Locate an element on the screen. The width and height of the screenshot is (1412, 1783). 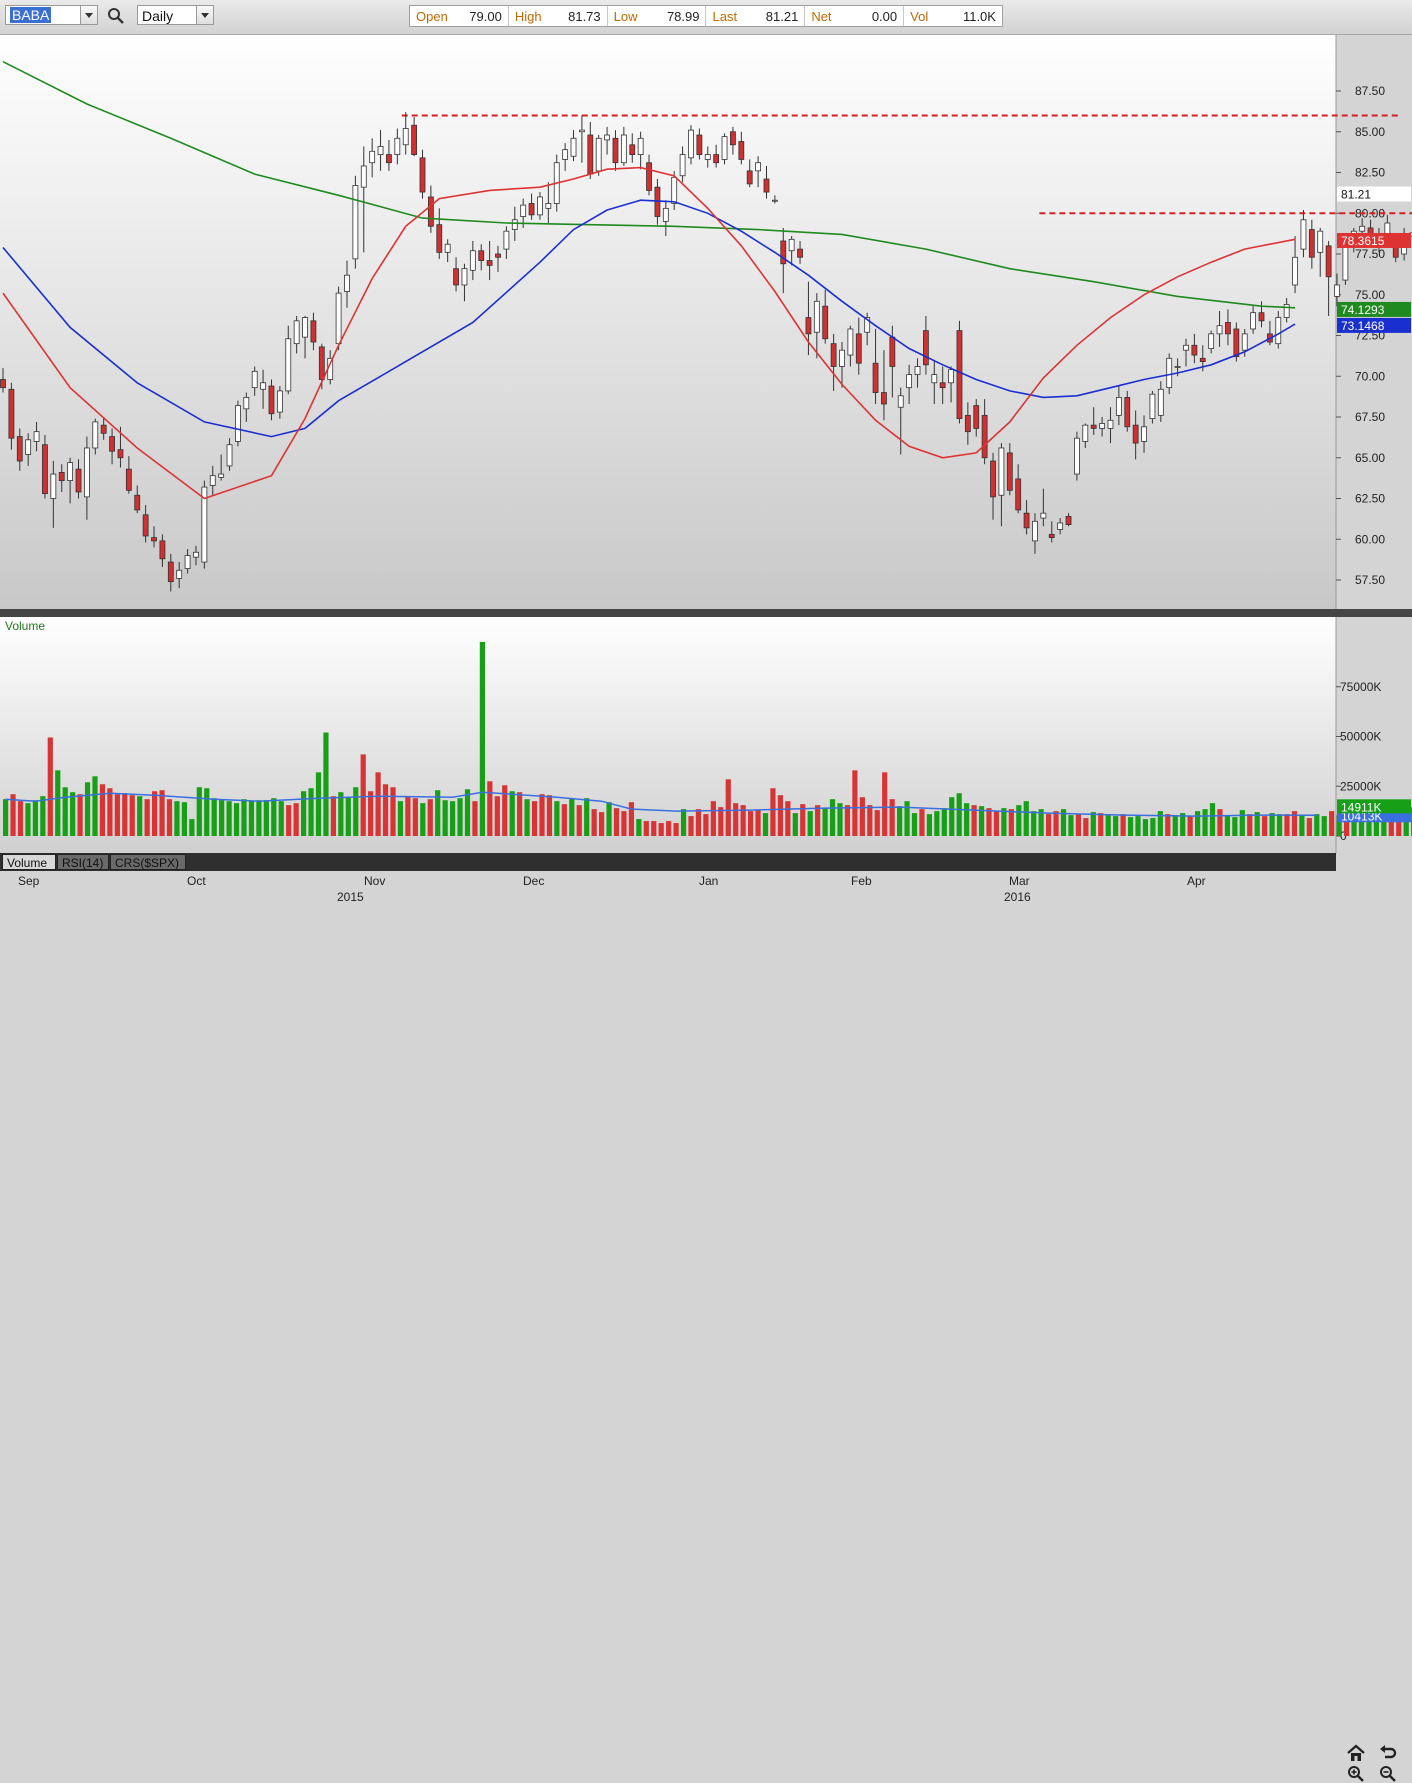
price-axis-label: 60.00 is located at coordinates (1370, 539).